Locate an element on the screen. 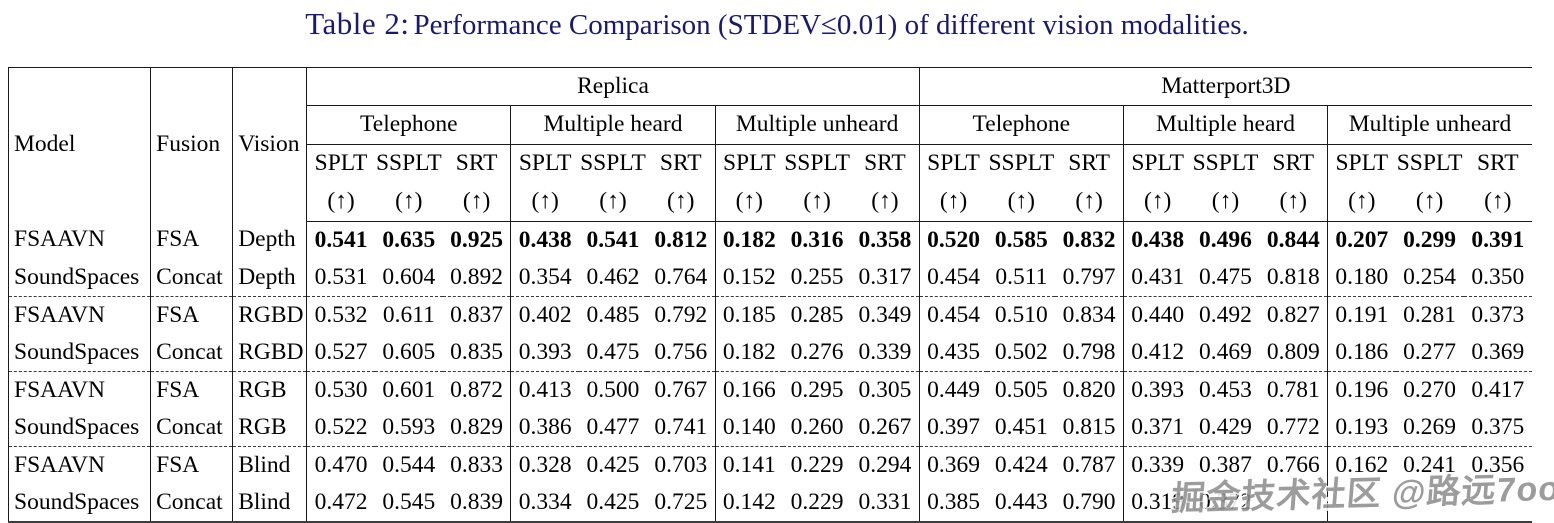 The width and height of the screenshot is (1554, 523). cell-value: 0.453 is located at coordinates (1225, 389).